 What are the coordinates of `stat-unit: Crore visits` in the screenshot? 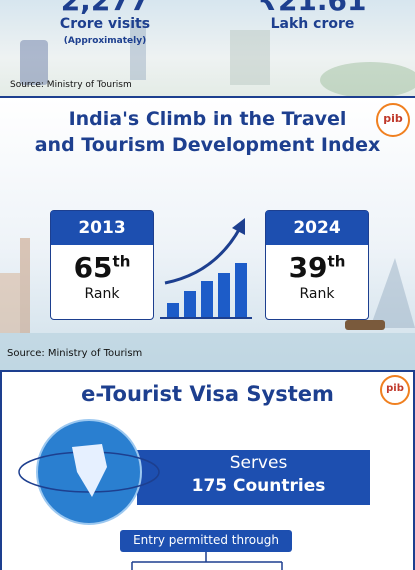 It's located at (105, 24).